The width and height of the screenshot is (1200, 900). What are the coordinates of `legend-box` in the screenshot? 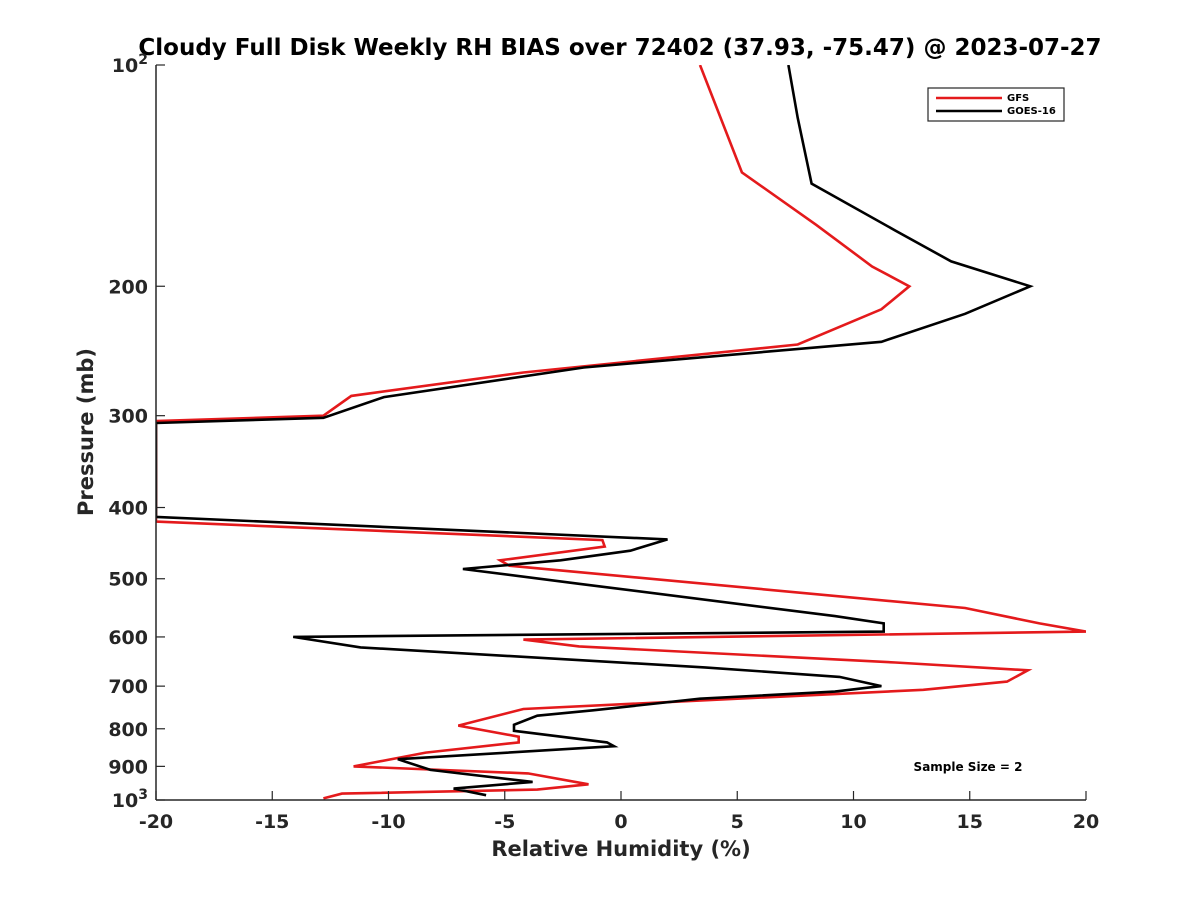 It's located at (996, 104).